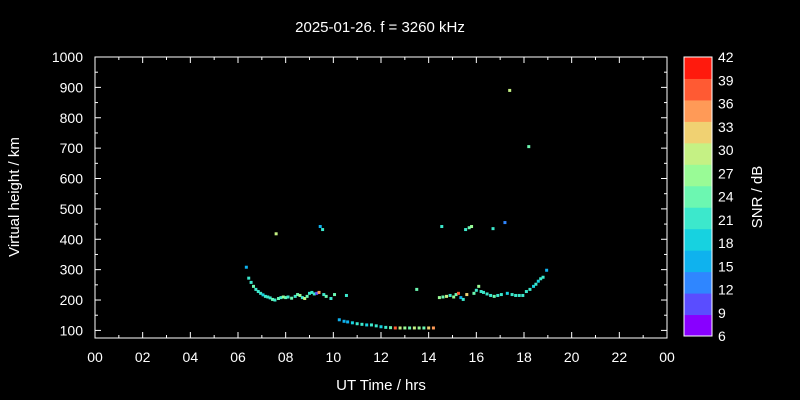 This screenshot has height=400, width=800. I want to click on colorbar-frame, so click(698, 196).